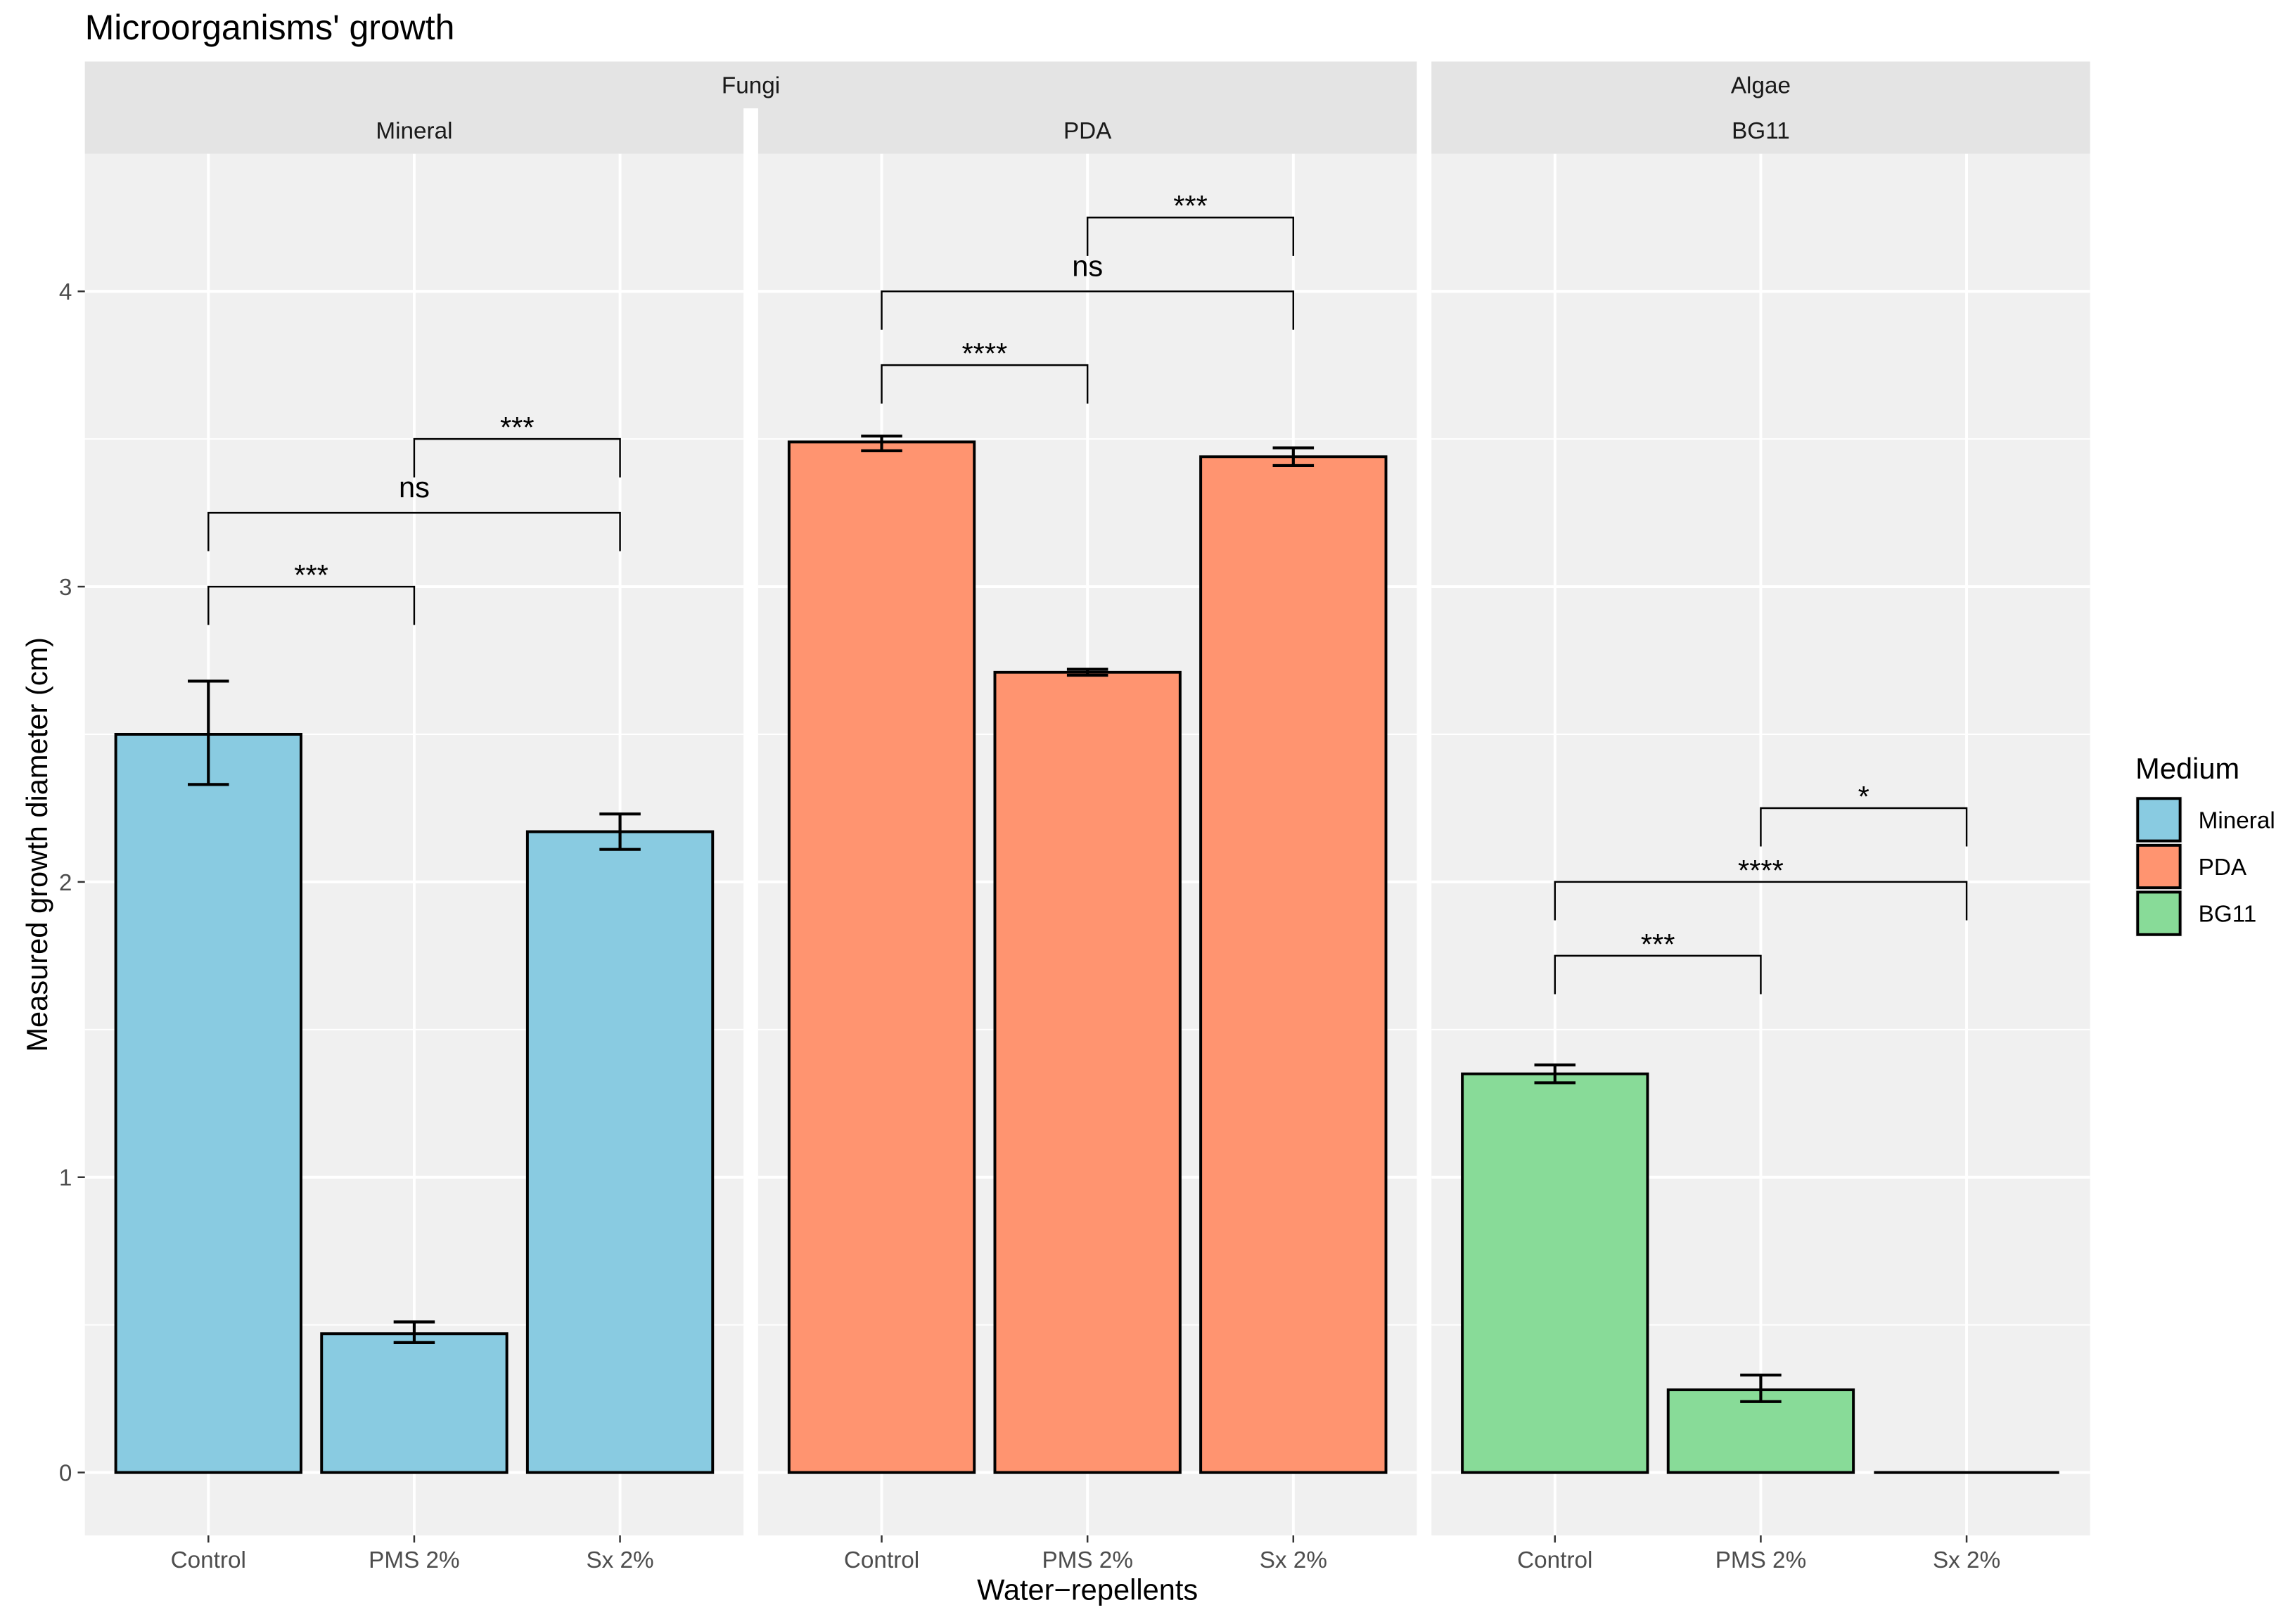 The height and width of the screenshot is (1624, 2295). I want to click on strip-label-bg11: BG11, so click(1761, 131).